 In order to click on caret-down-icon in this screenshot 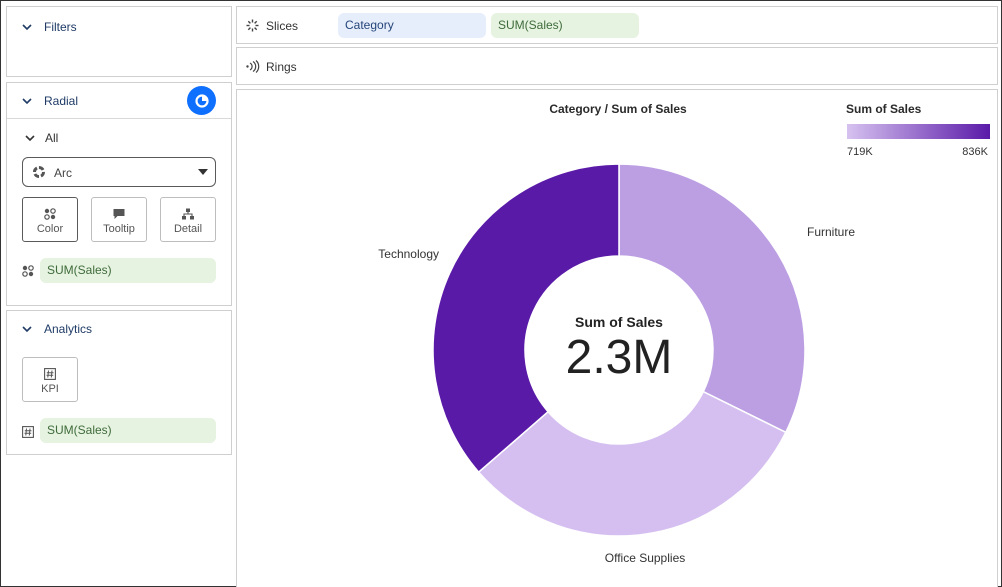, I will do `click(203, 172)`.